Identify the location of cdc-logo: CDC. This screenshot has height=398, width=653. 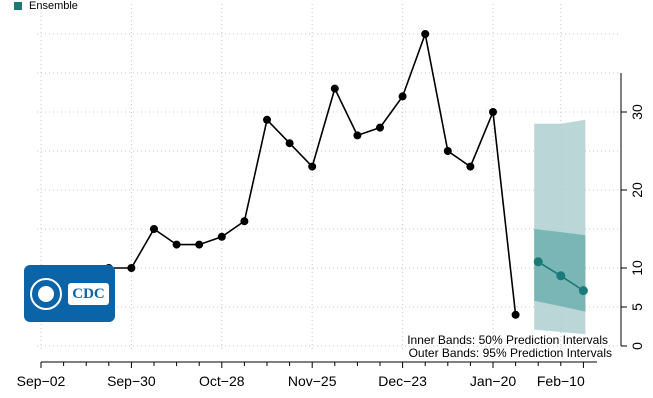
(69, 293).